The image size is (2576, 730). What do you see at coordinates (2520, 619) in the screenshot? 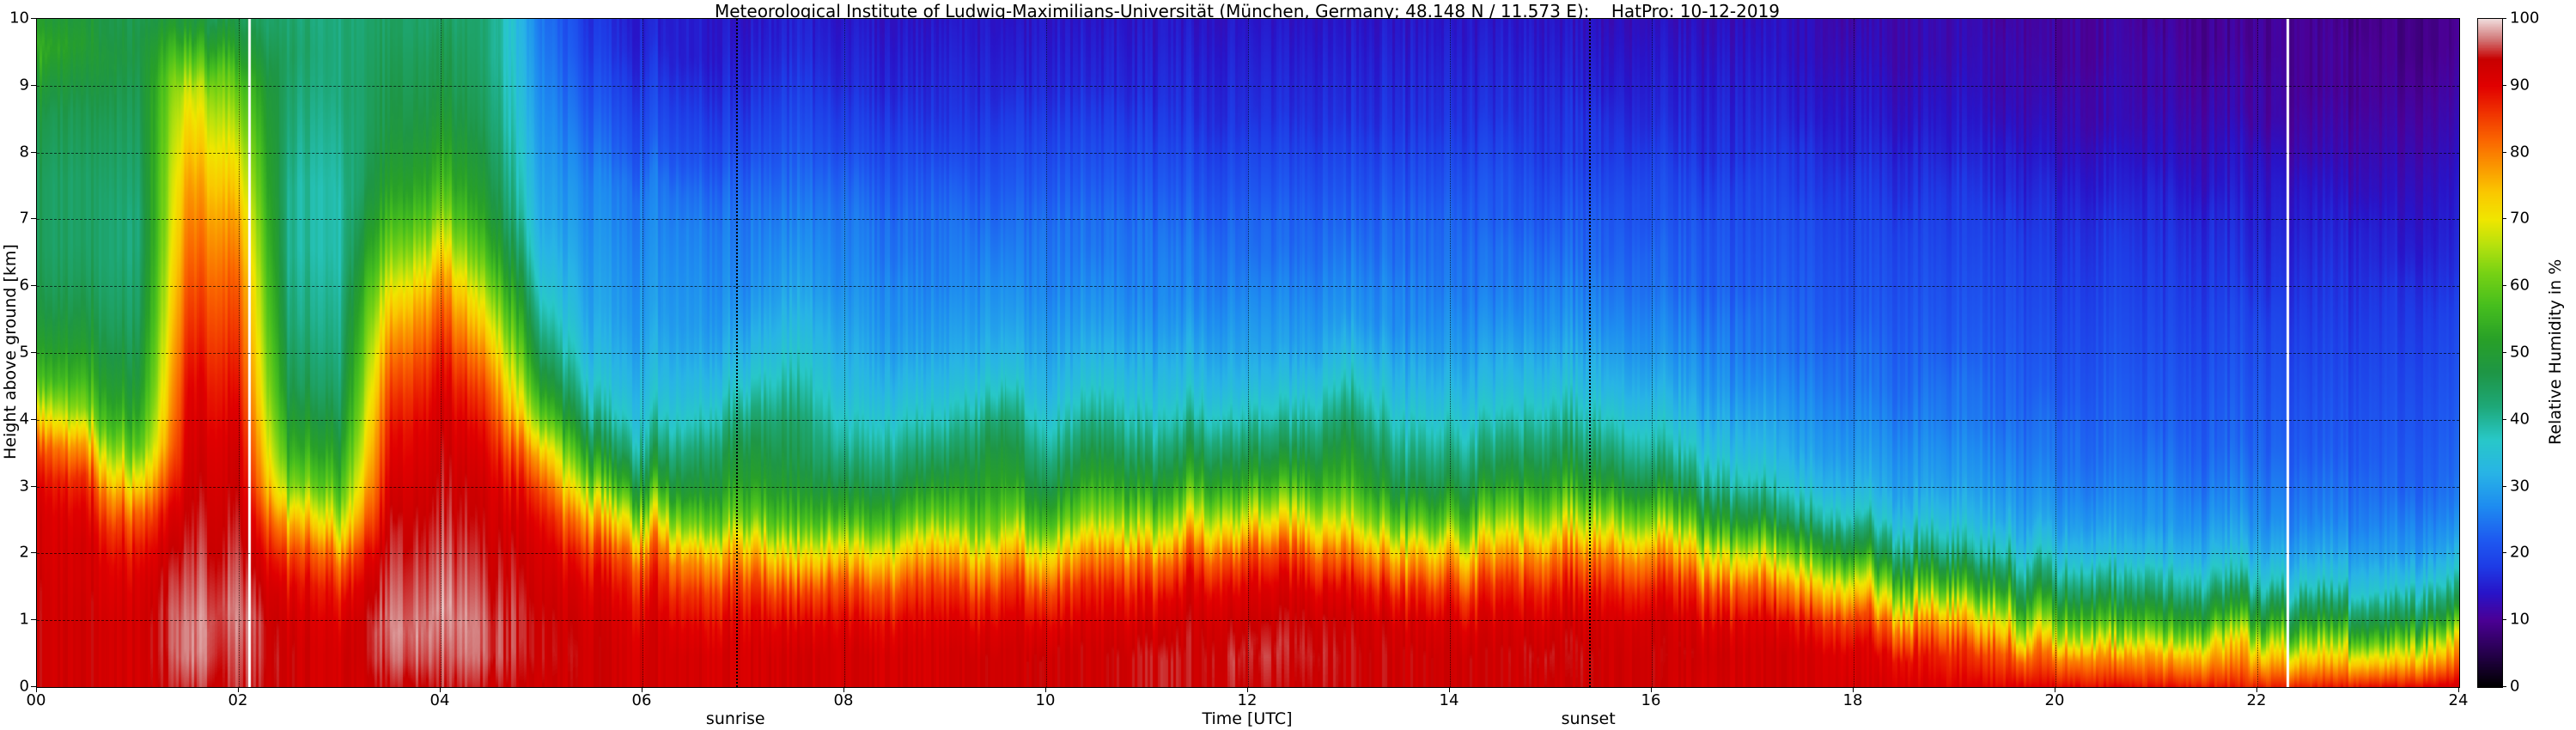
I see `colorbar-tick-label: 10` at bounding box center [2520, 619].